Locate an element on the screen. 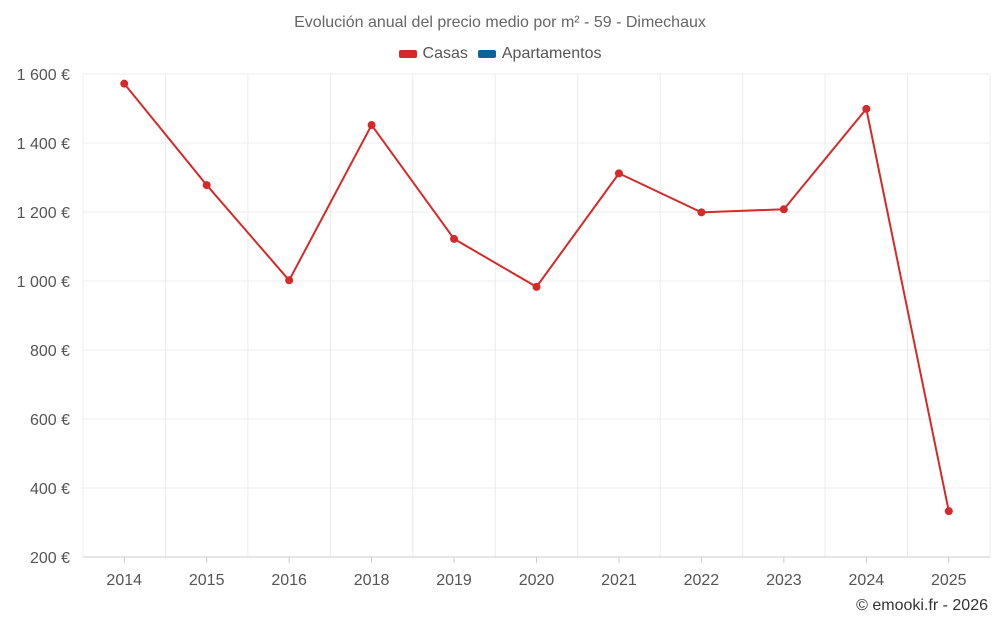 This screenshot has height=625, width=1000. legend-item-casas: Casas is located at coordinates (433, 54).